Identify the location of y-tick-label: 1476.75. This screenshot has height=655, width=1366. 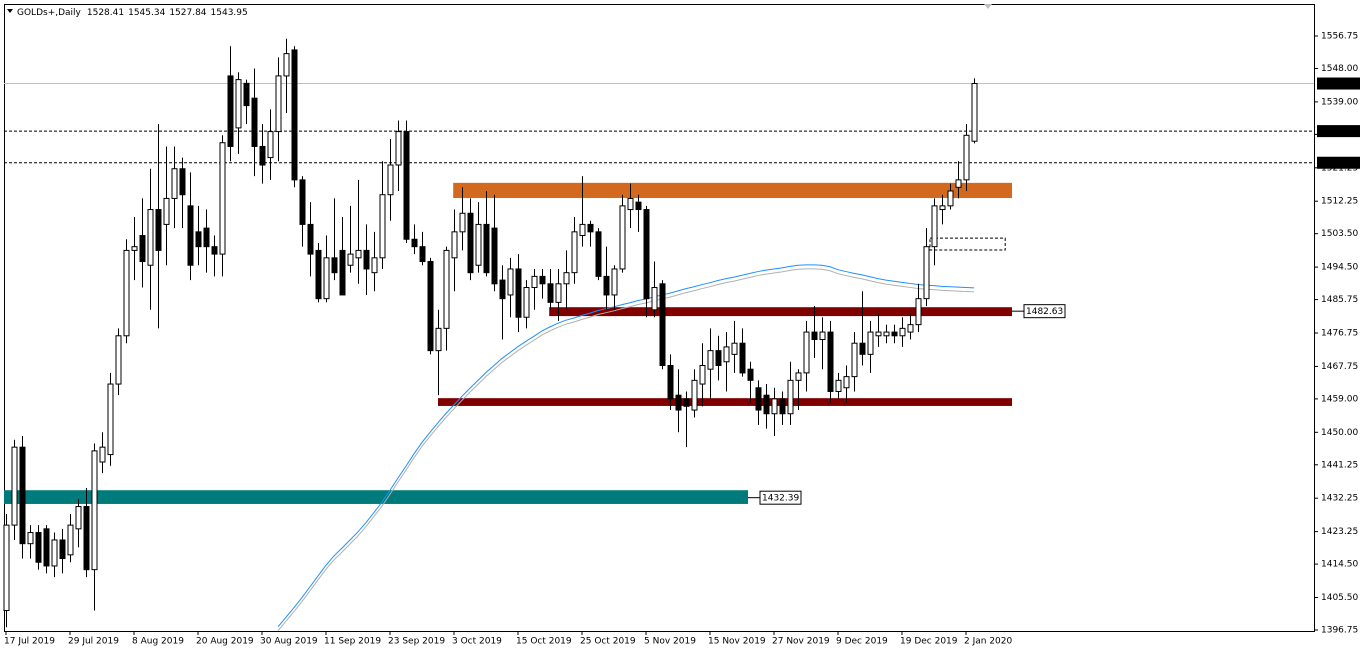
(1339, 333).